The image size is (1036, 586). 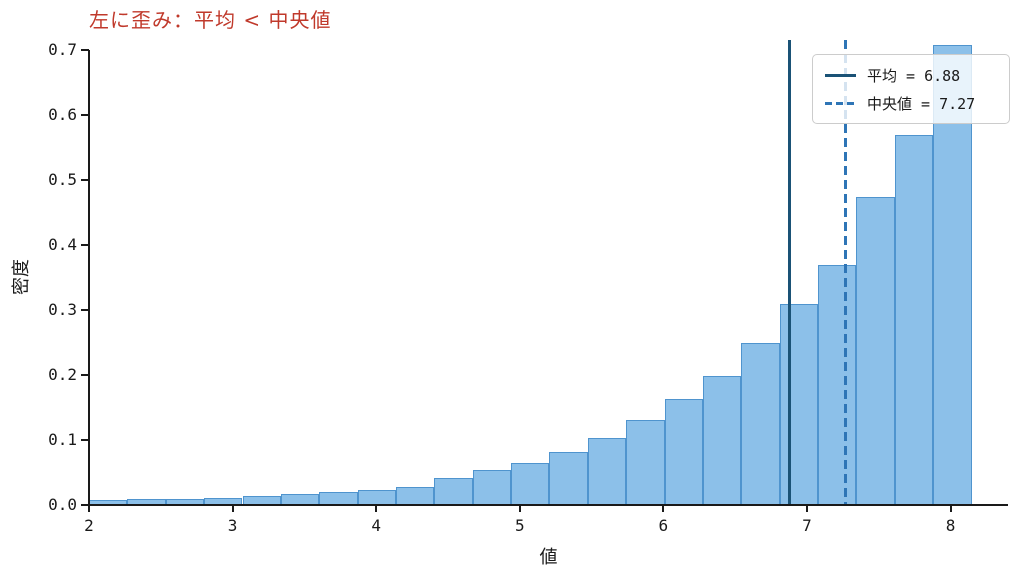 I want to click on y-tick-label: 0.1, so click(x=62, y=439).